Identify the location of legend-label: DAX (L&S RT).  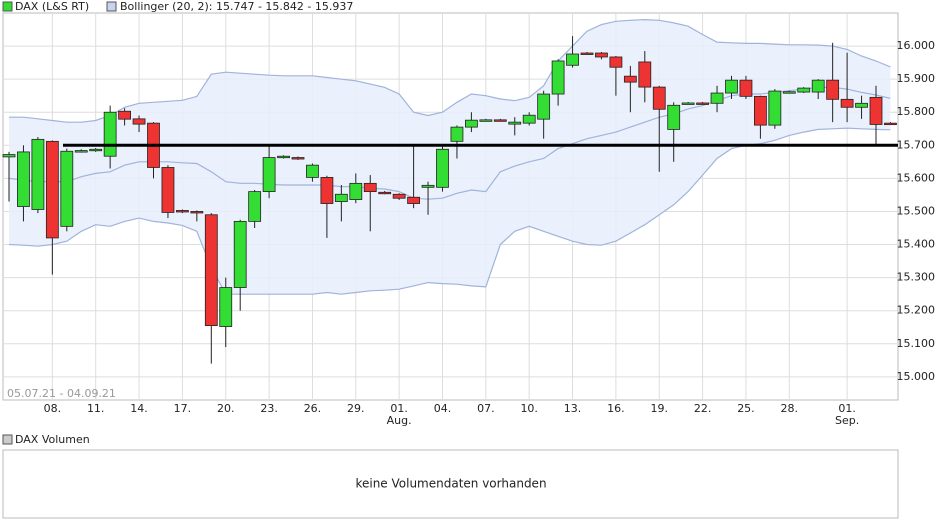
(52, 6).